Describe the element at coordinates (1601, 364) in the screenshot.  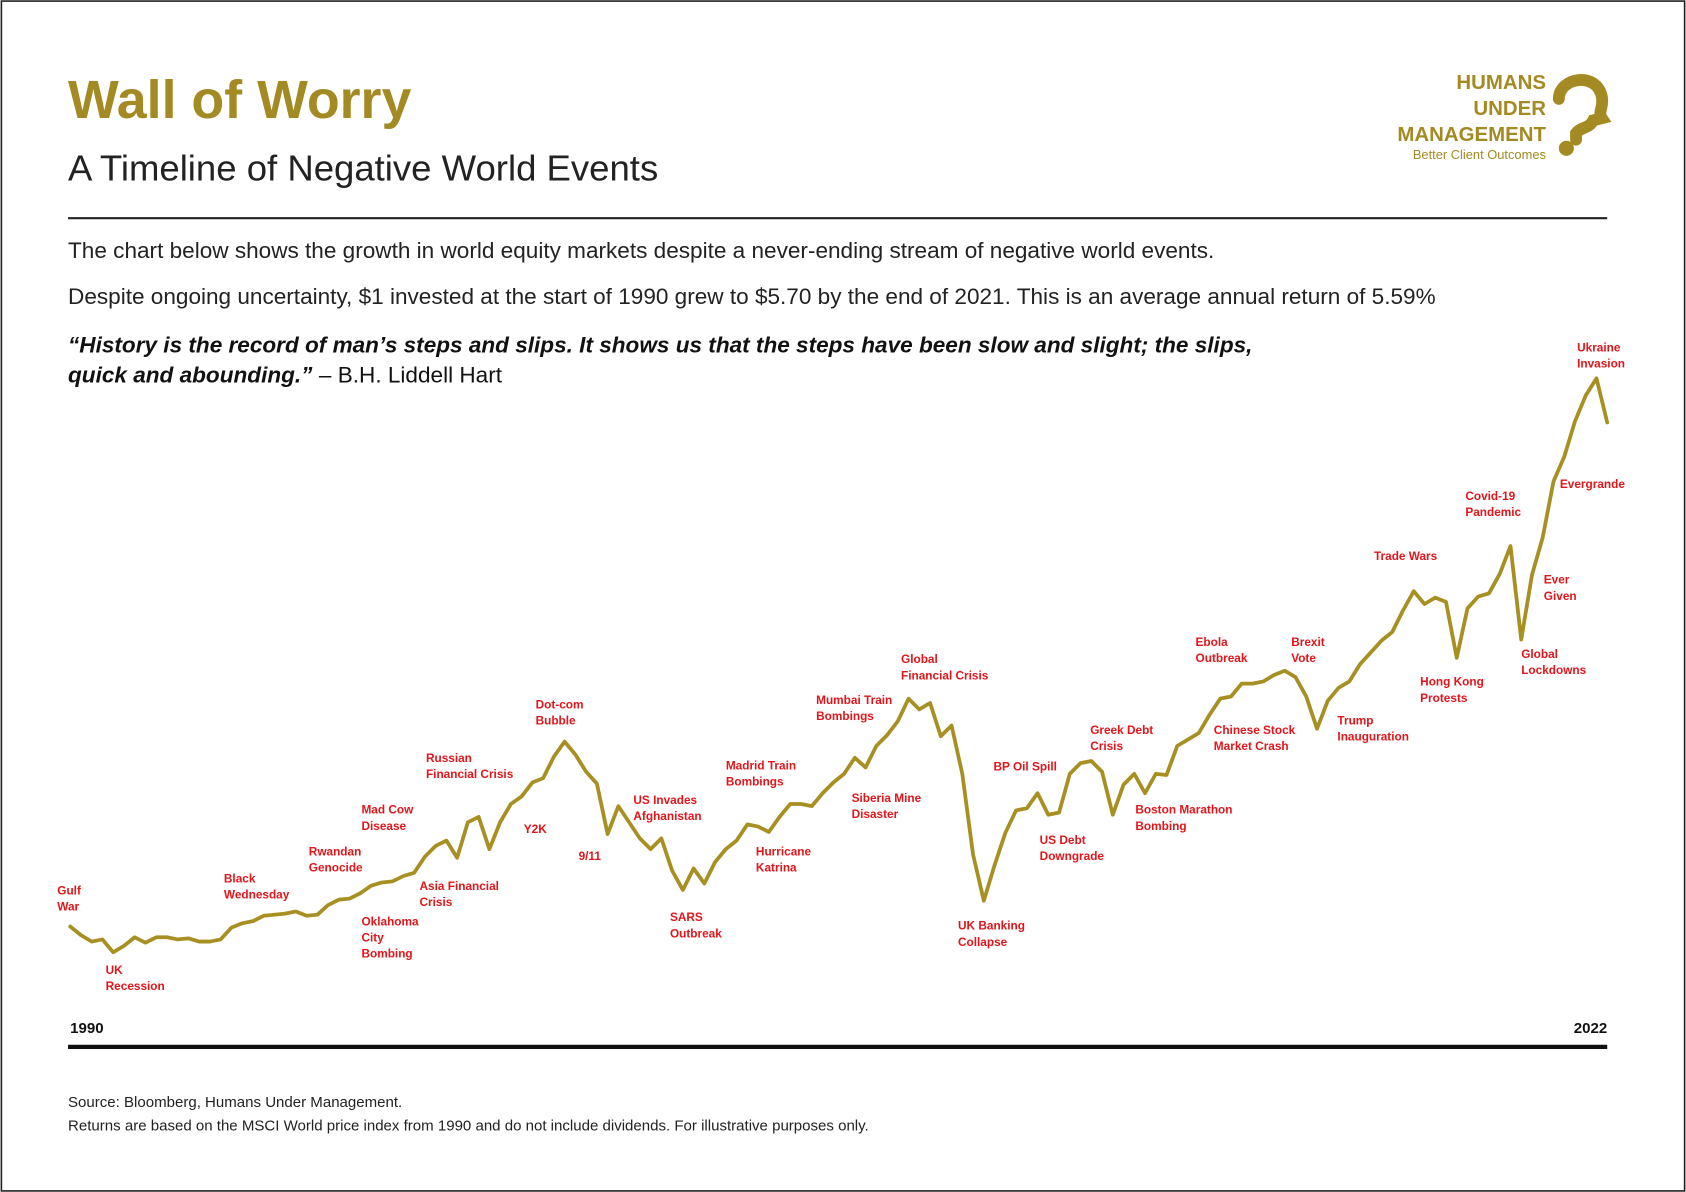
I see `event-label: Invasion` at that location.